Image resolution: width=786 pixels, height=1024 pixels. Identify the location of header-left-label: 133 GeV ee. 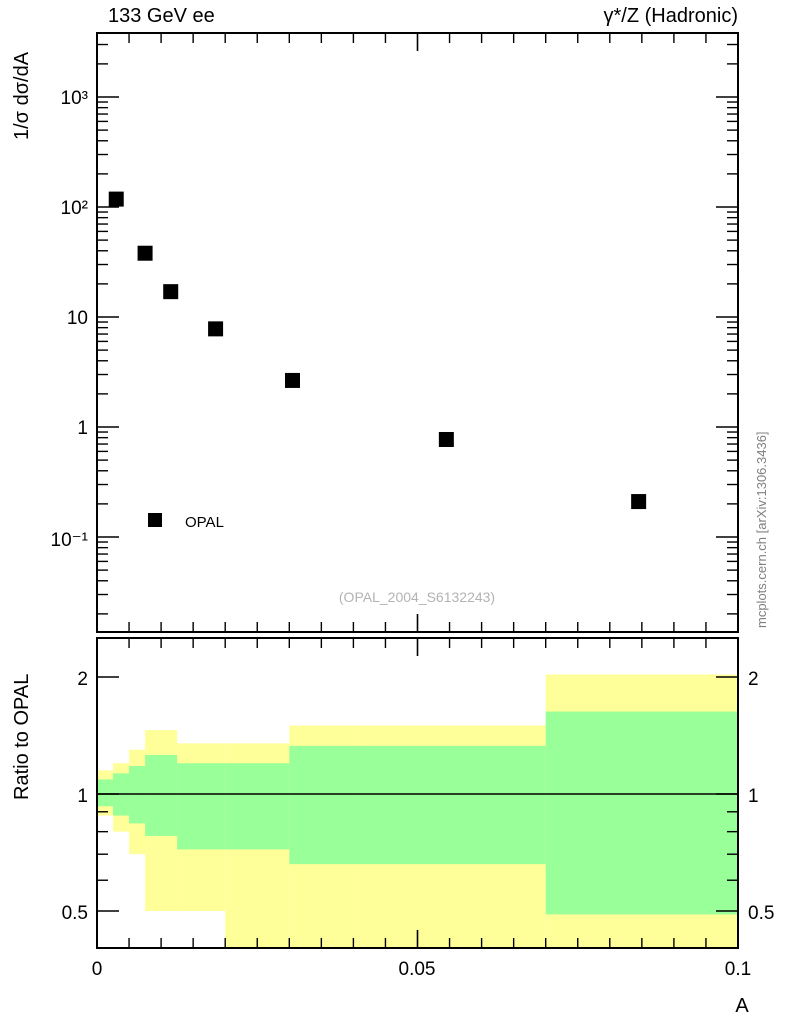
(161, 16).